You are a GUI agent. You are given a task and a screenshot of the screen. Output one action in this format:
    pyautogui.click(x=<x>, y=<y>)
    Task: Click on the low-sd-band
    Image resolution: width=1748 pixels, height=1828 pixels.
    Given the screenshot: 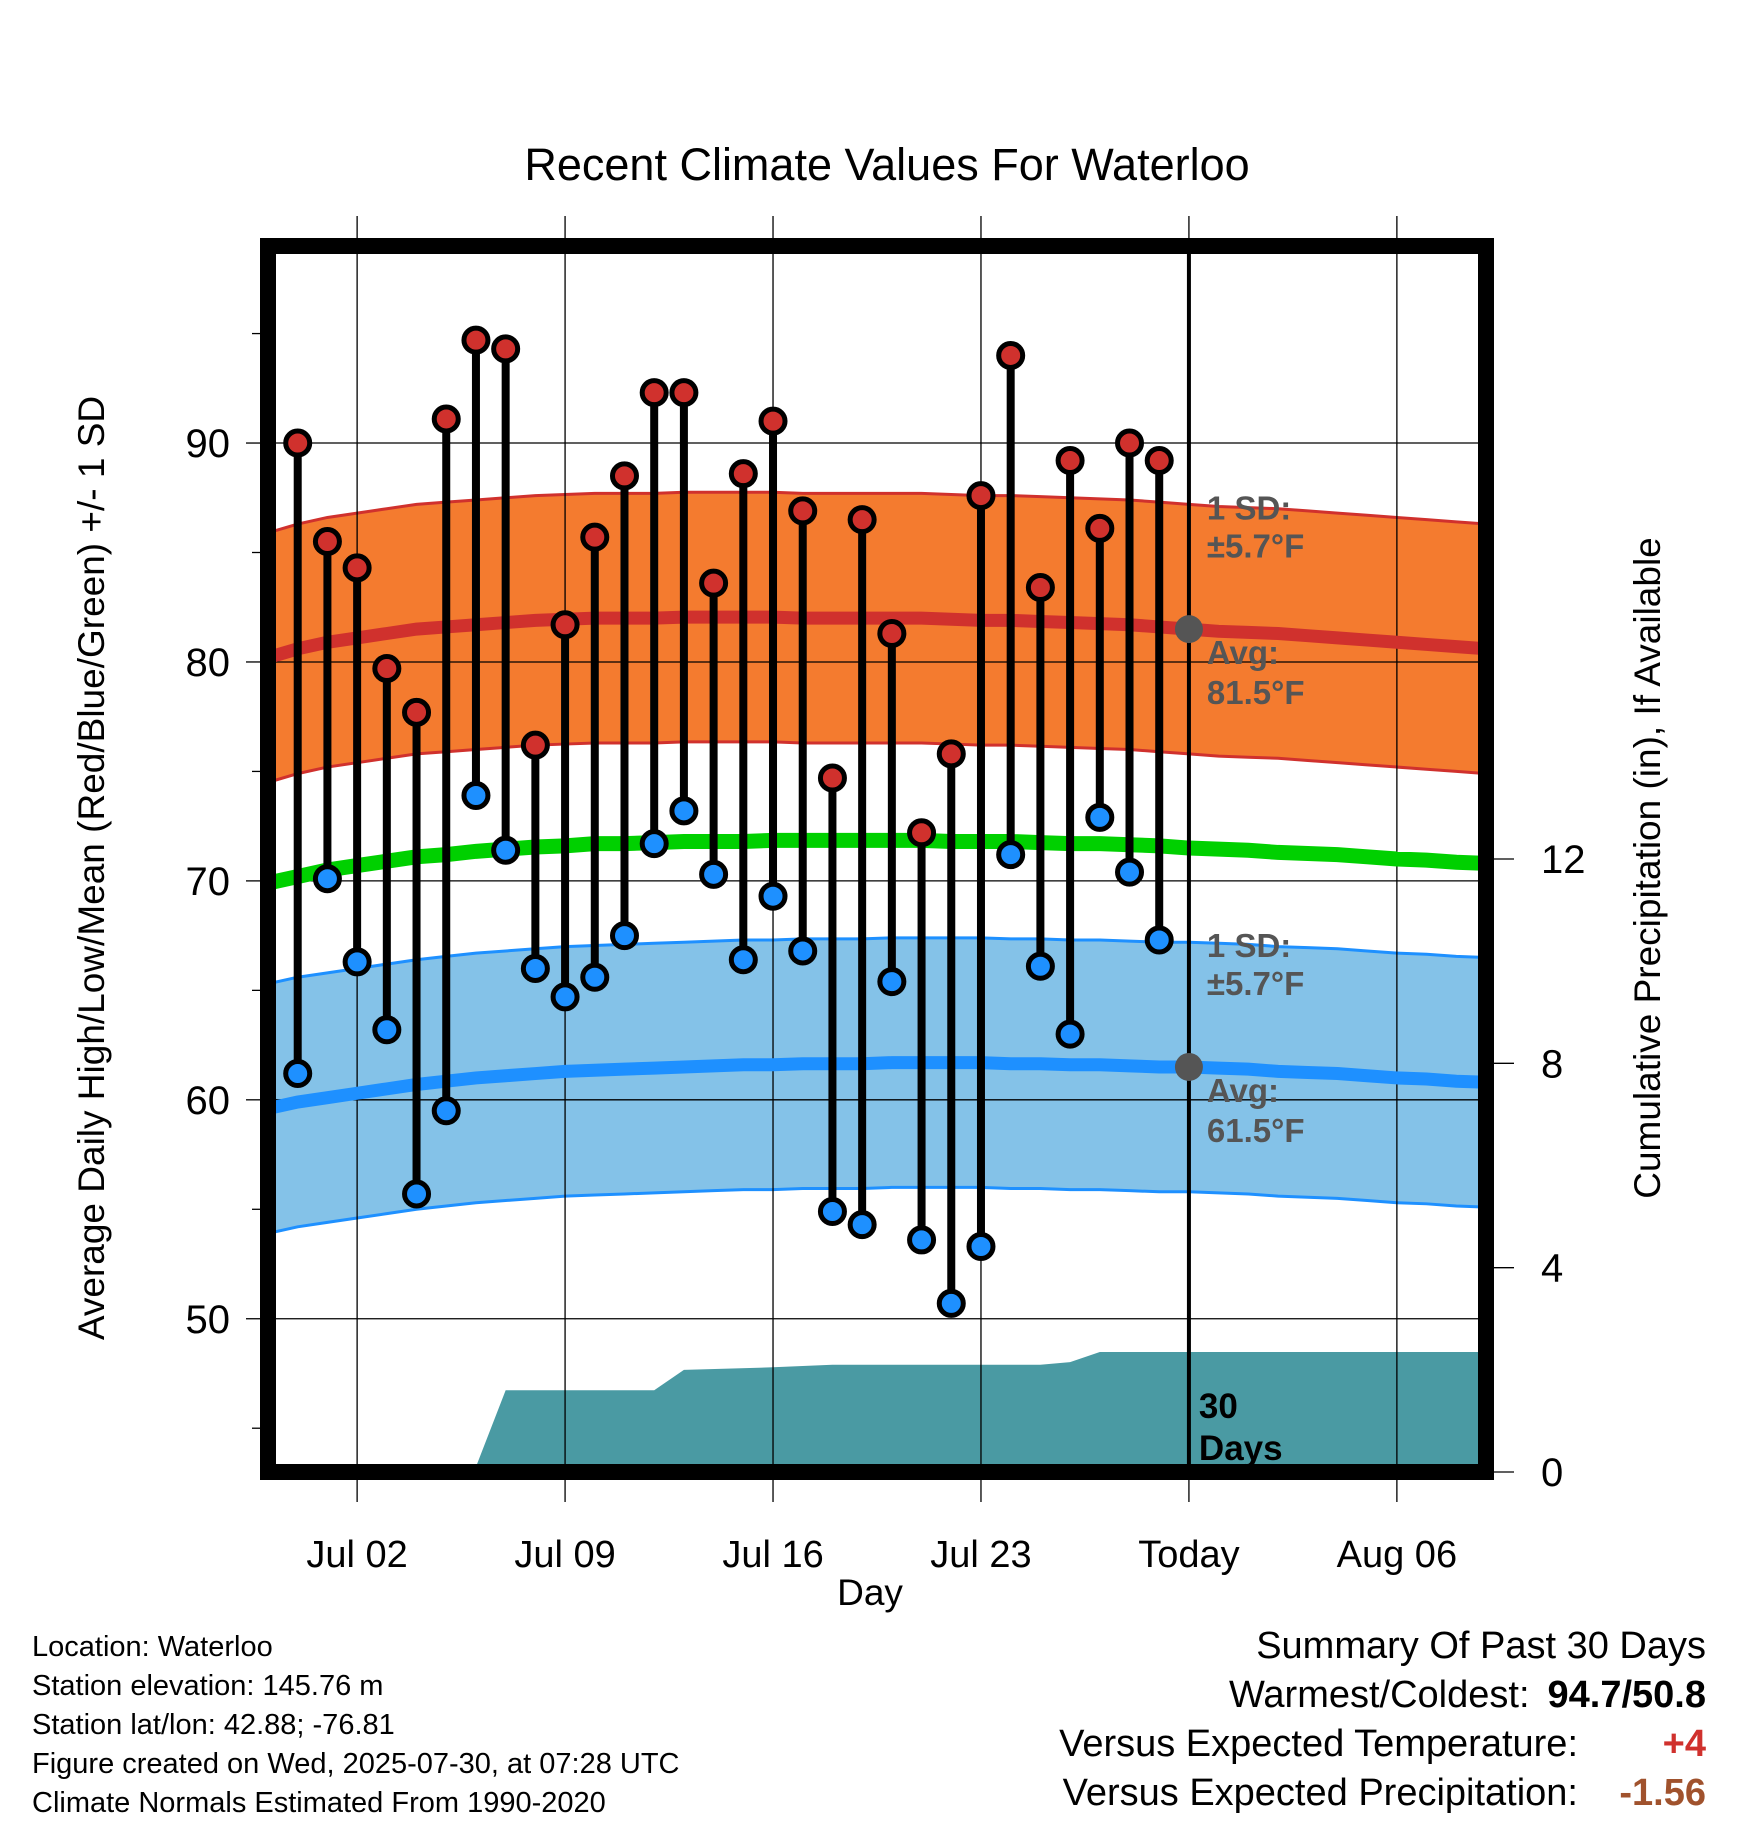 What is the action you would take?
    pyautogui.click(x=877, y=1085)
    